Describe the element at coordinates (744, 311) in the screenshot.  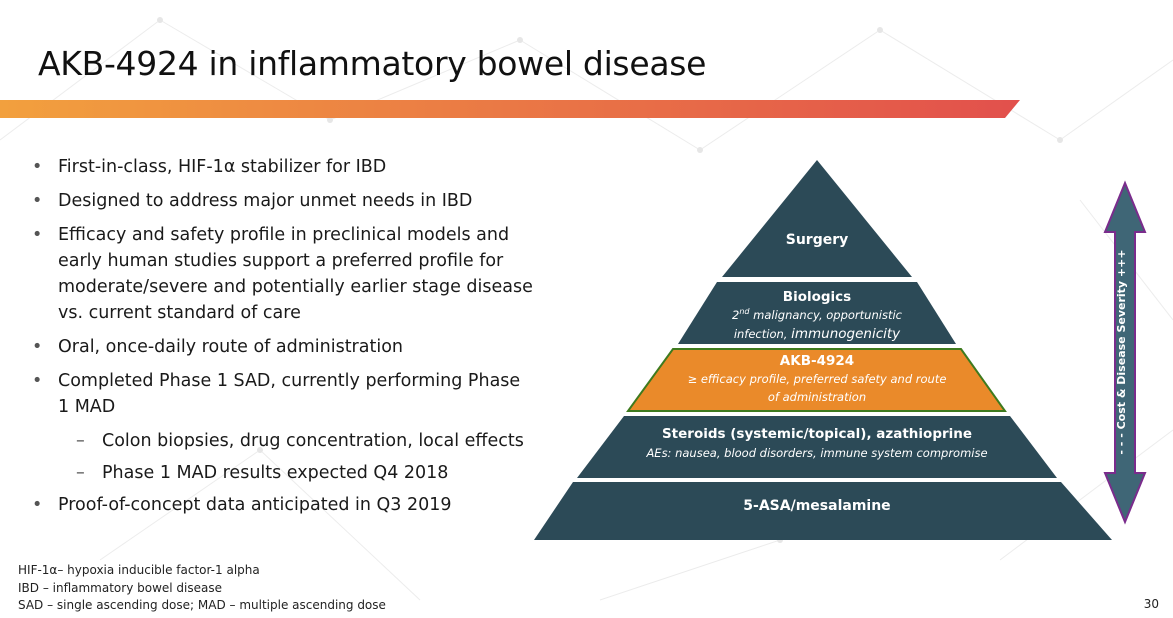
I see `biologics-sup: nd` at that location.